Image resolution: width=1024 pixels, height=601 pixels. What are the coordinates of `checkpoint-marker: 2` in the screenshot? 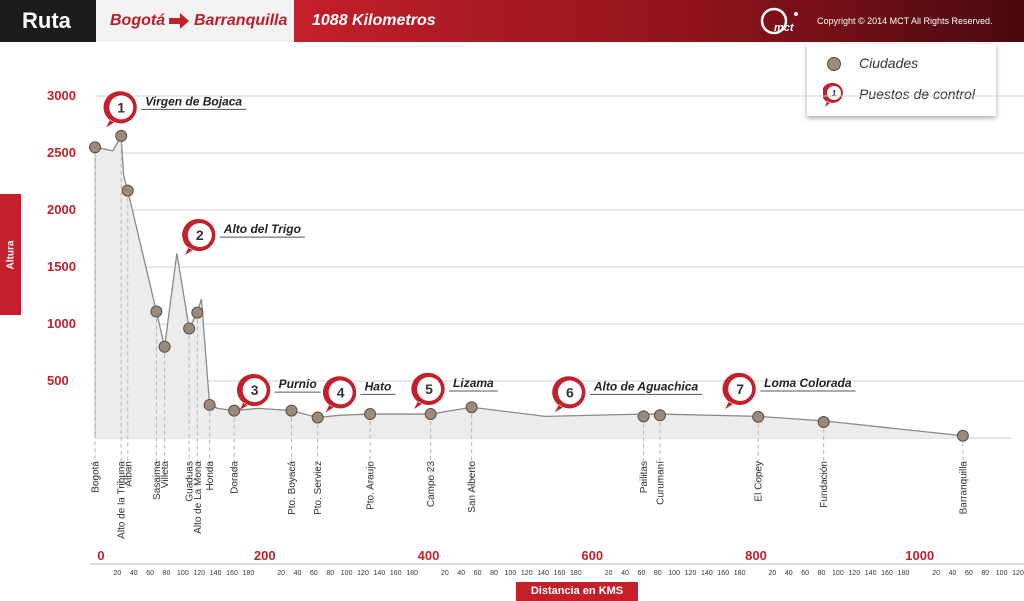 It's located at (199, 237).